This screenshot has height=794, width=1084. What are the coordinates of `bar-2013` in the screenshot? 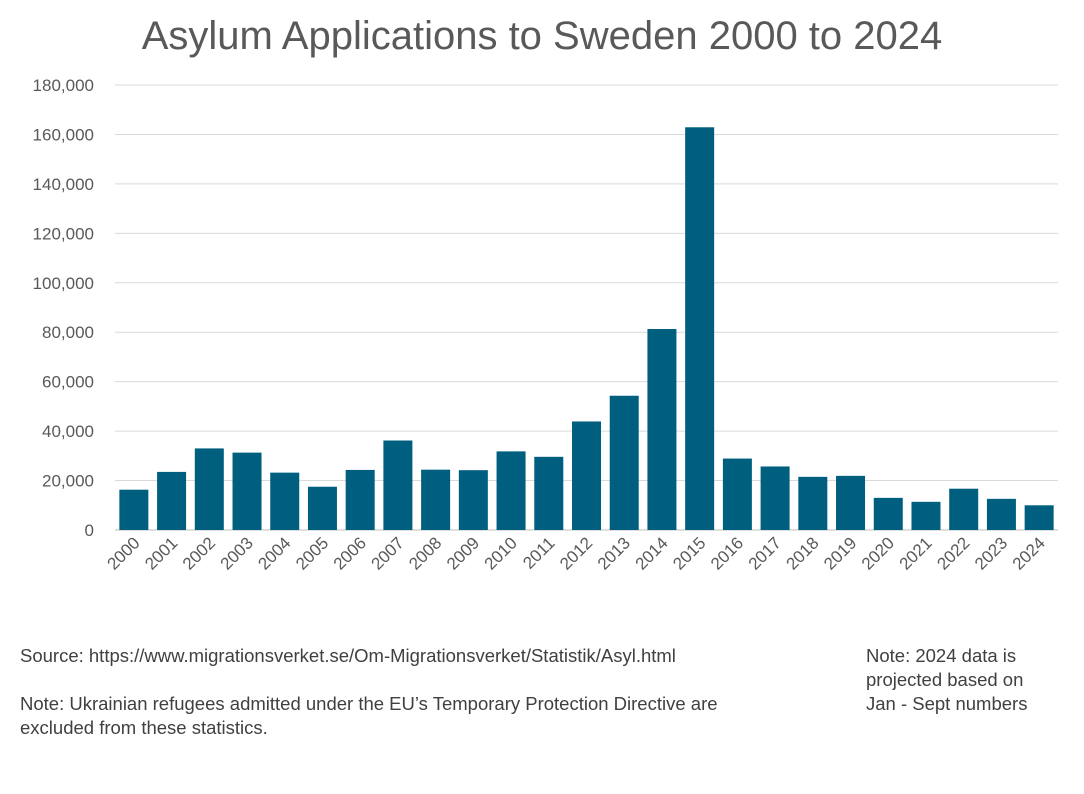 It's located at (624, 462).